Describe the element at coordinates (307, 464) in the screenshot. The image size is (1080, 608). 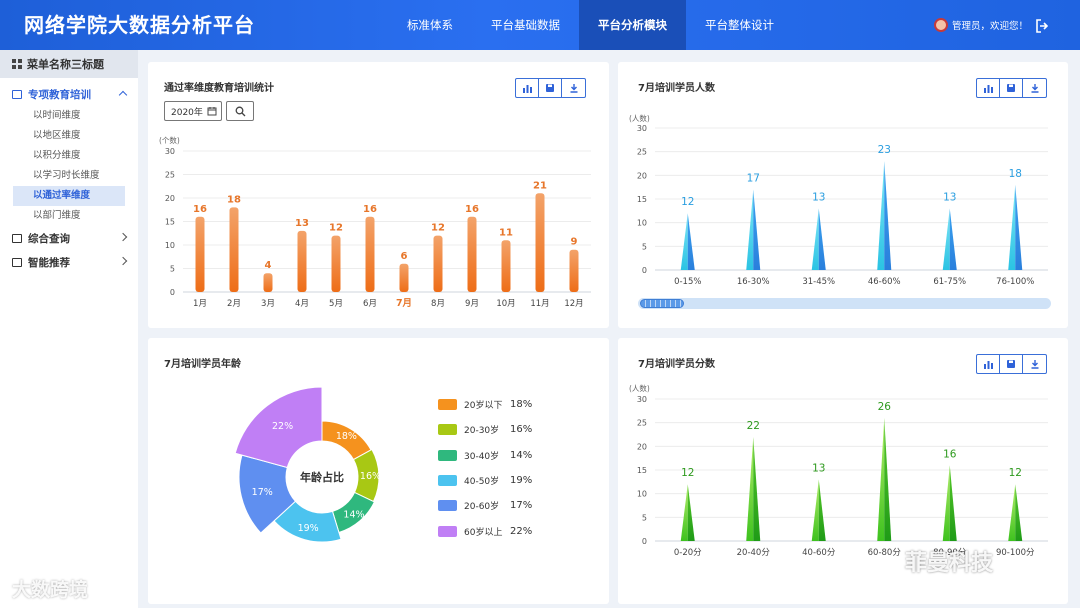
I see `chart-age-donut: 18% 16% 14% 19% 17% 22% 年龄占比` at that location.